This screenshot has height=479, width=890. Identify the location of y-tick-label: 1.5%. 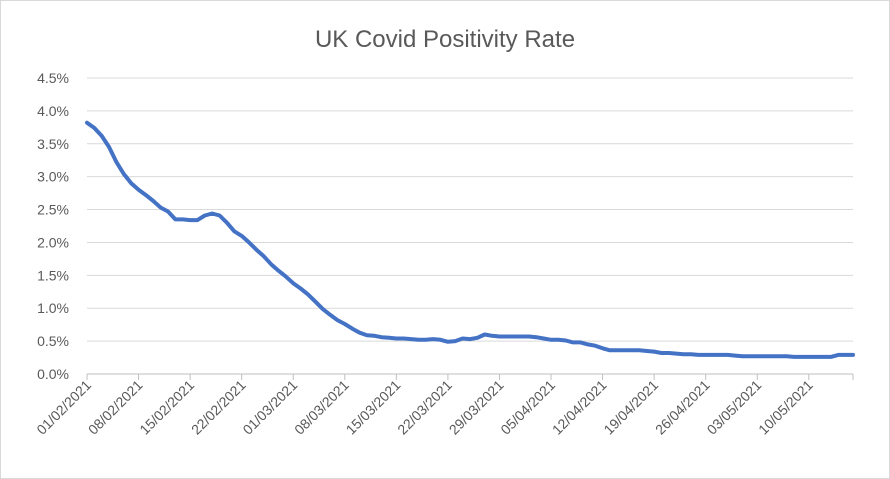
(53, 275).